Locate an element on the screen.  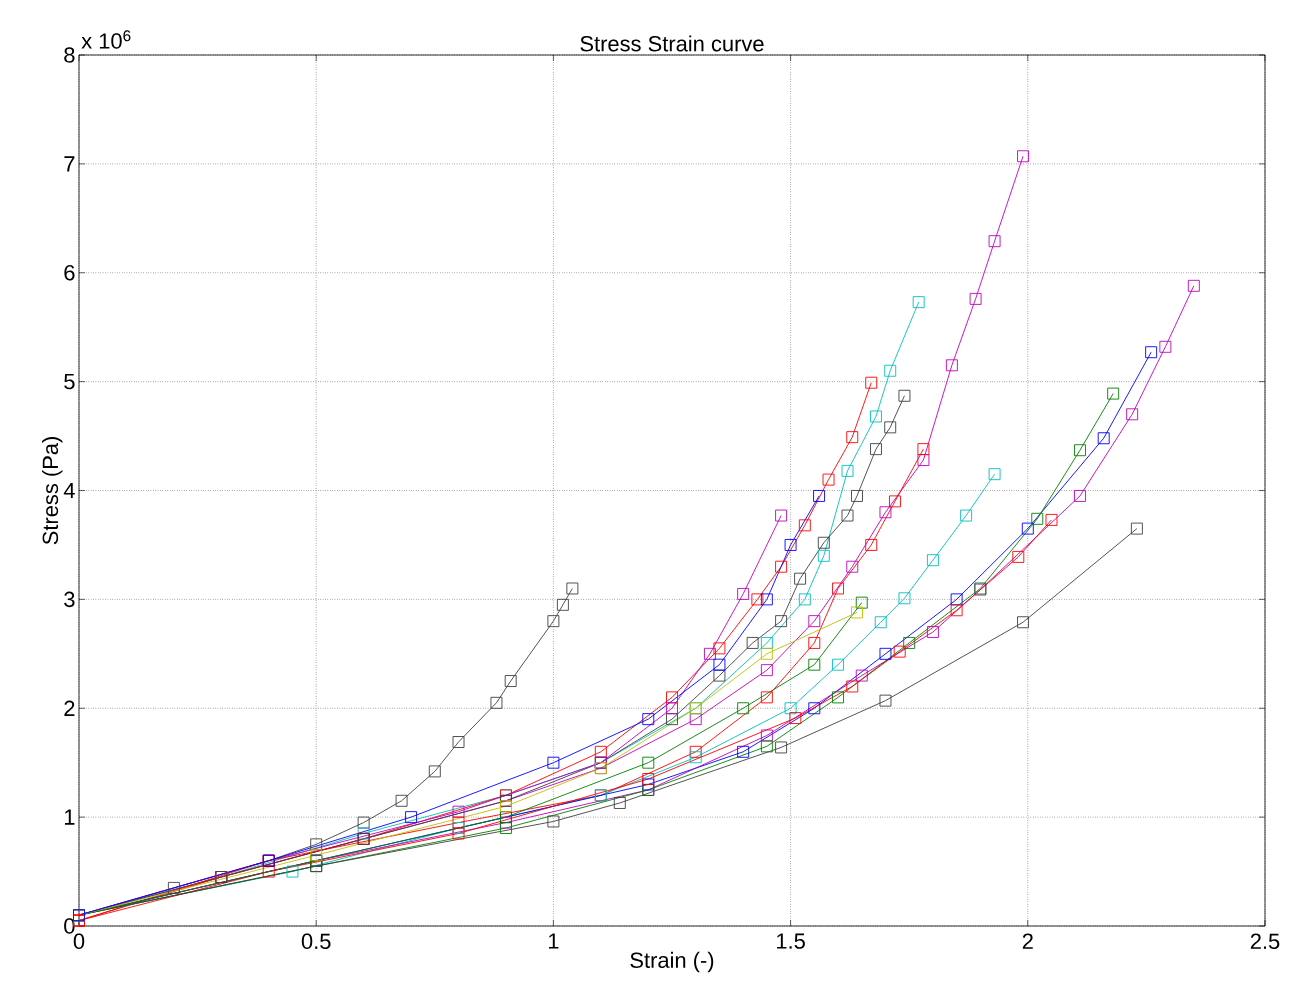
y-tick-label: 3 is located at coordinates (69, 599).